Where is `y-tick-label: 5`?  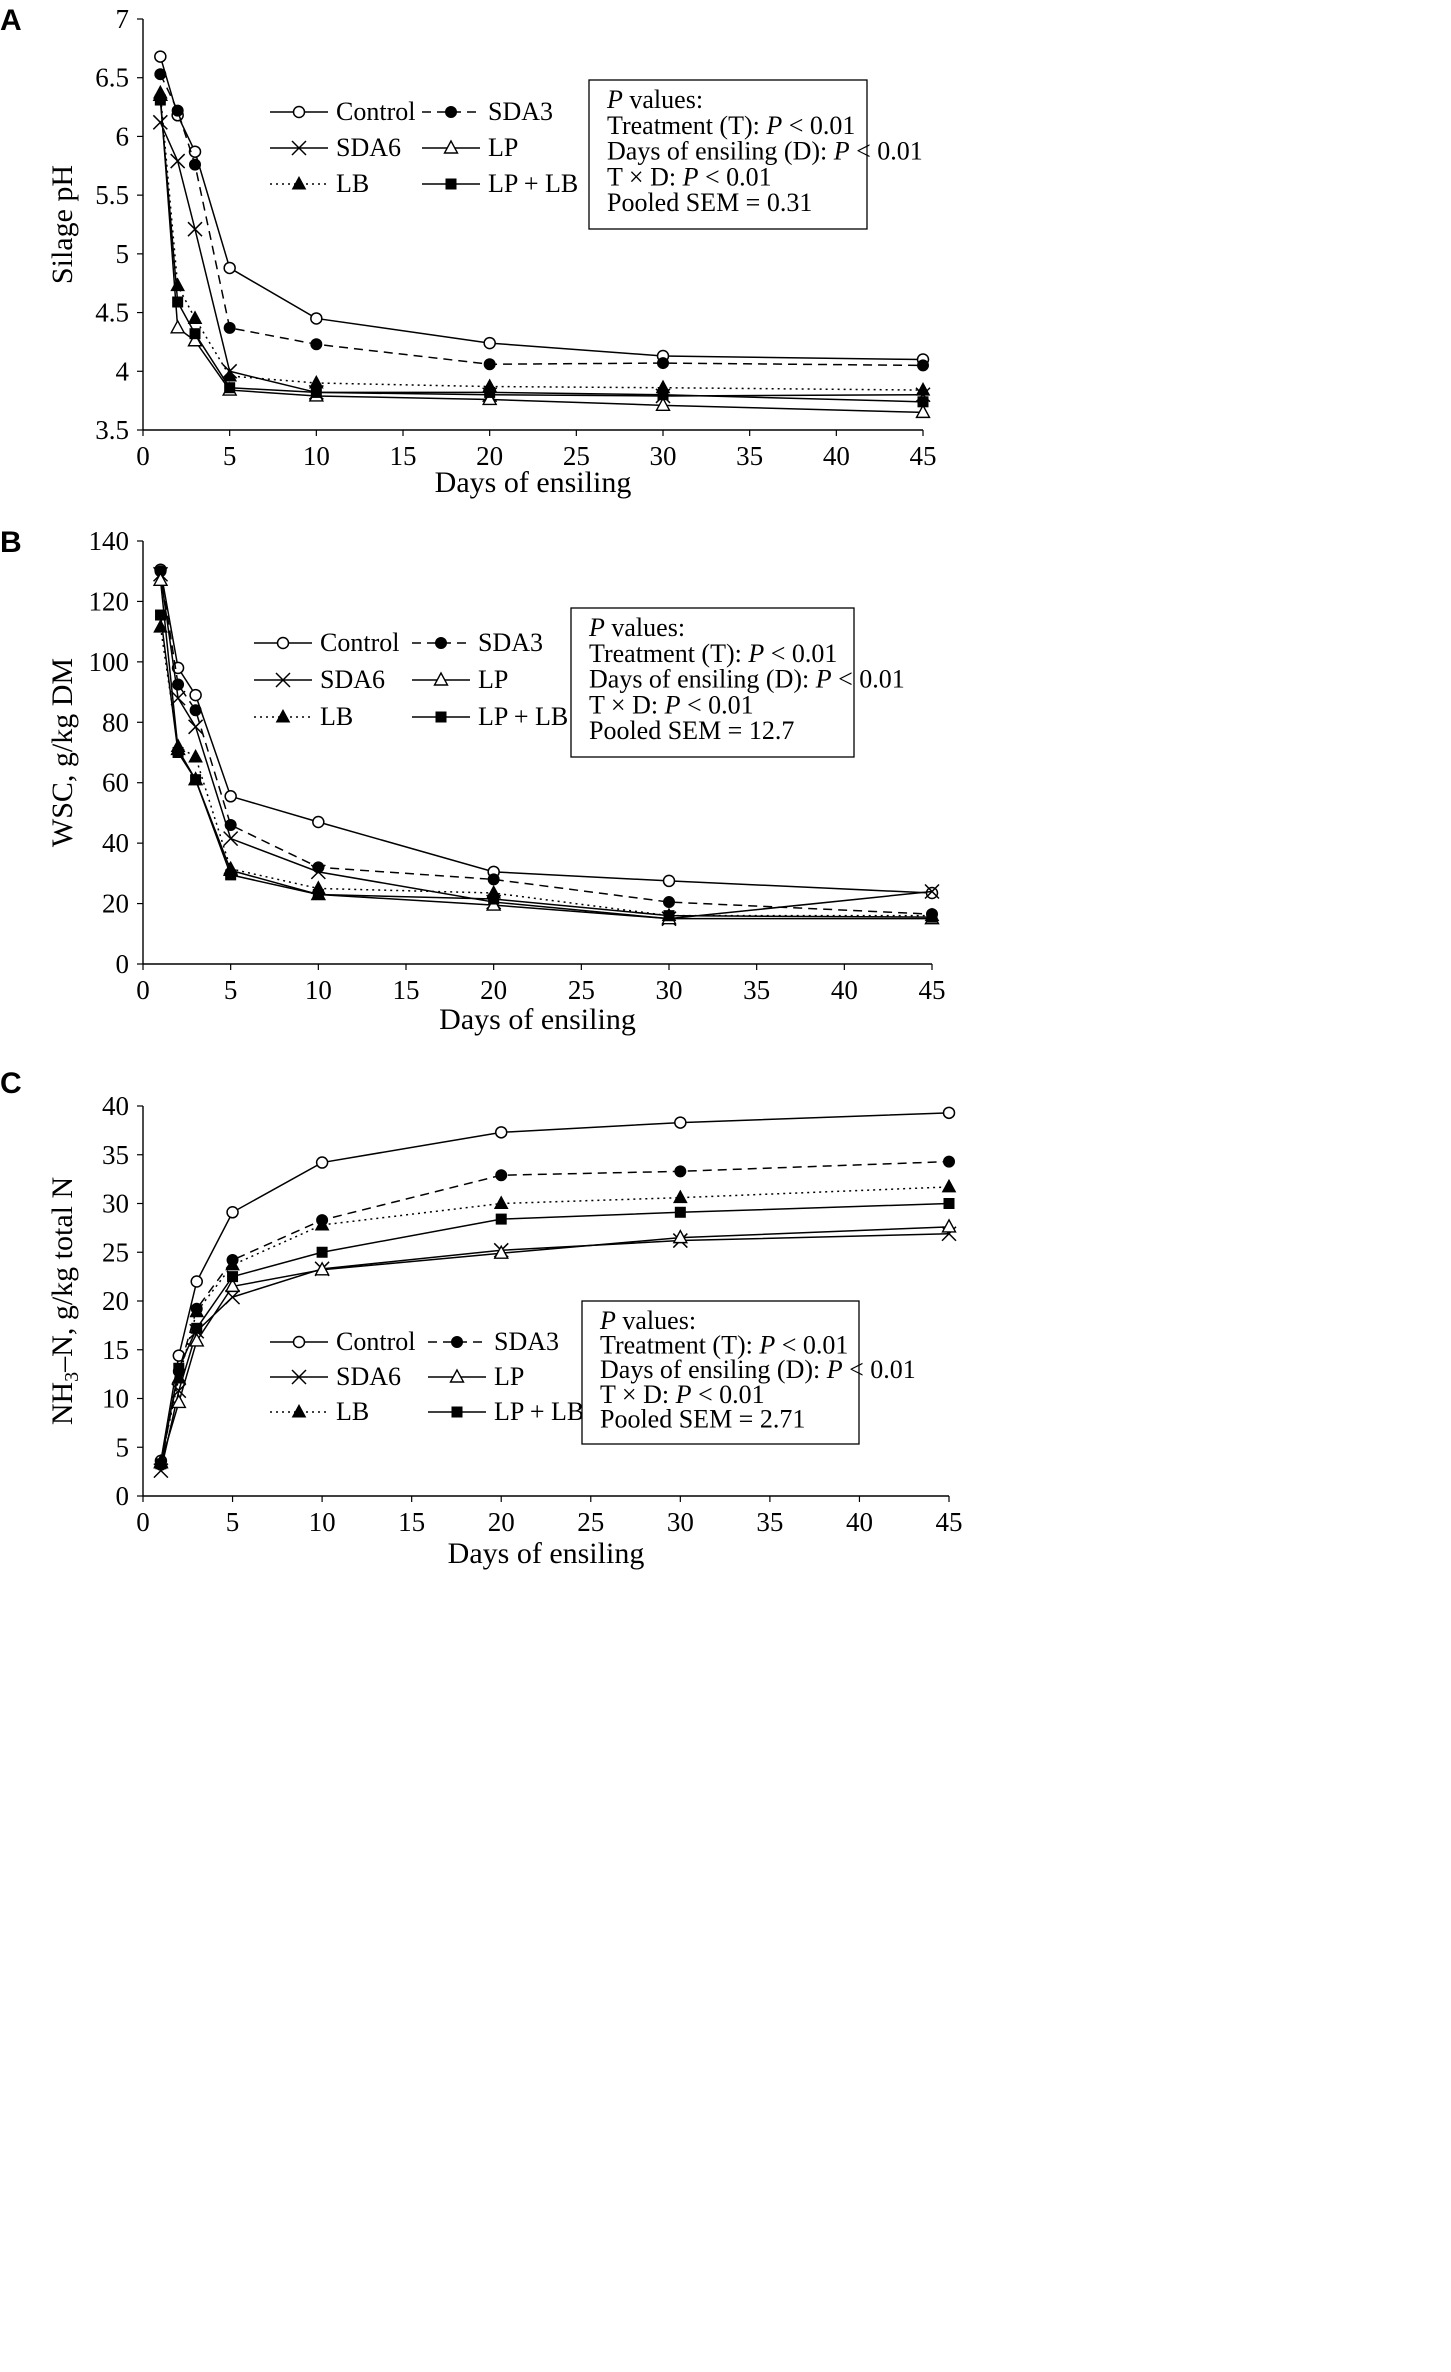 y-tick-label: 5 is located at coordinates (123, 1447).